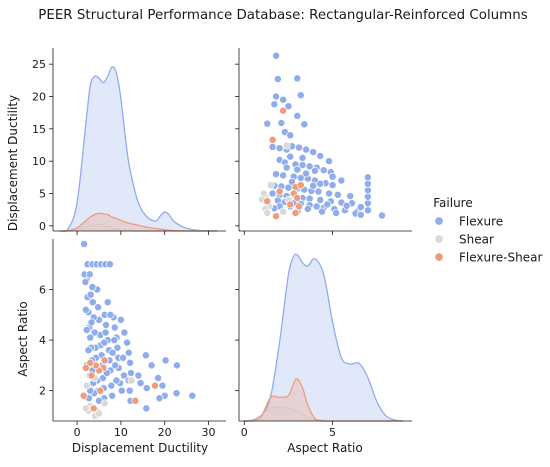 This screenshot has height=467, width=550. I want to click on legend-marker-flexure, so click(439, 221).